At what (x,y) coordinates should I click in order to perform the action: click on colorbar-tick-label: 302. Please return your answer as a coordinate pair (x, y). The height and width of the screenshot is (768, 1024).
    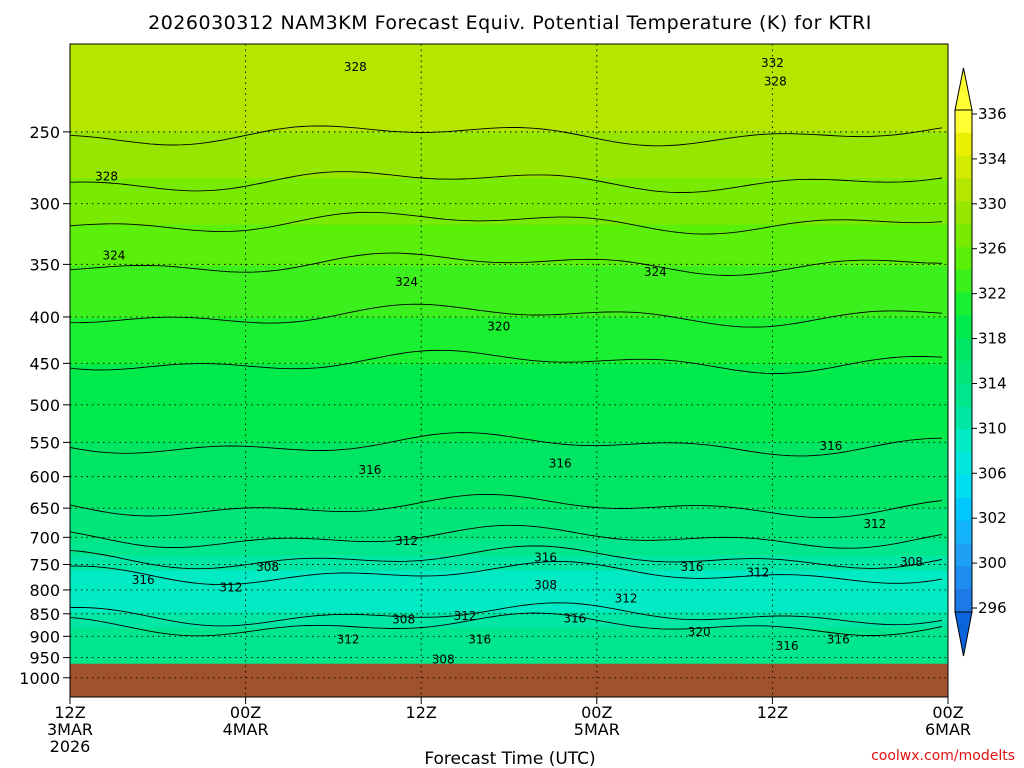
    Looking at the image, I should click on (992, 518).